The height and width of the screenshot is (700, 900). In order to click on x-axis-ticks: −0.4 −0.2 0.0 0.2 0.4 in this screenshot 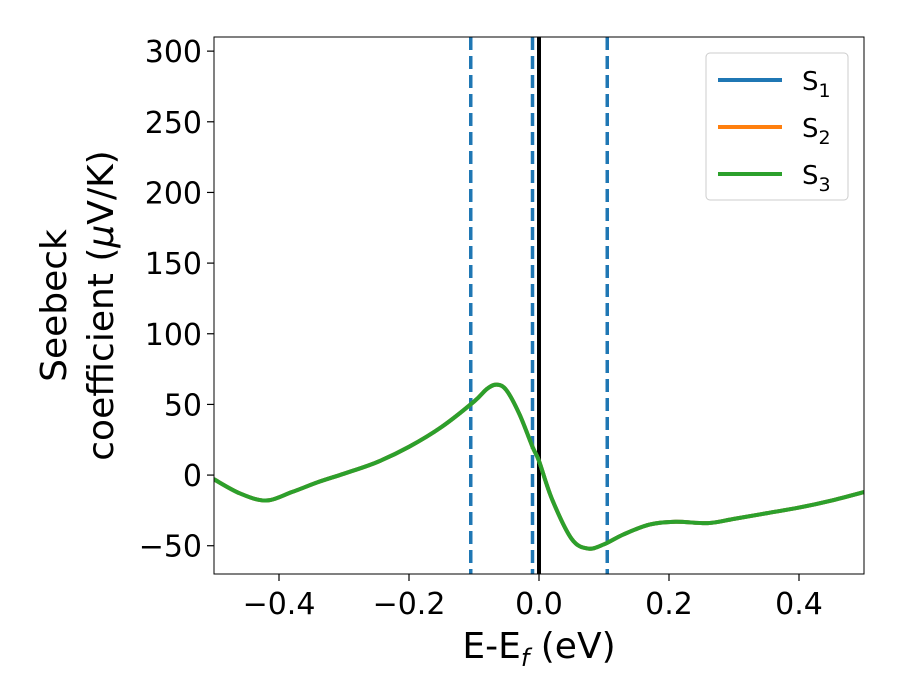, I will do `click(533, 598)`.